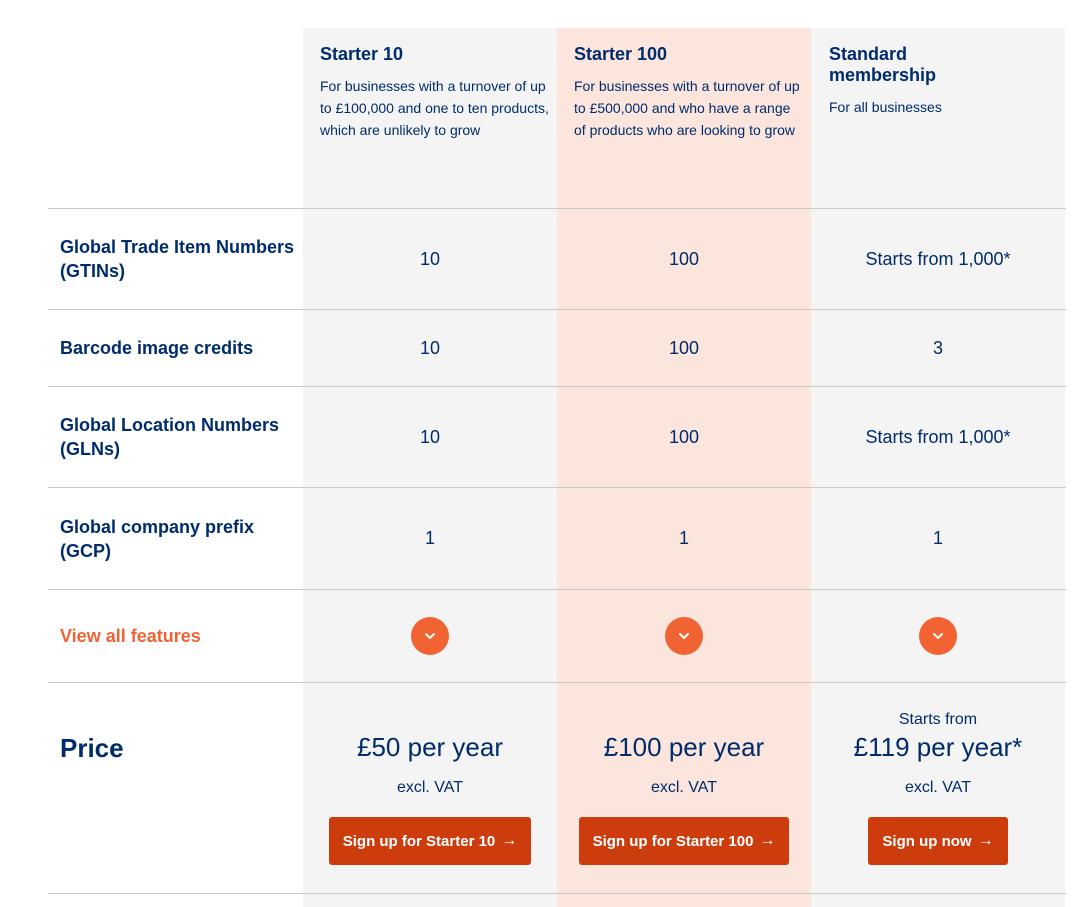 Image resolution: width=1080 pixels, height=907 pixels. What do you see at coordinates (430, 258) in the screenshot?
I see `cell-starter-10-gtins: 10` at bounding box center [430, 258].